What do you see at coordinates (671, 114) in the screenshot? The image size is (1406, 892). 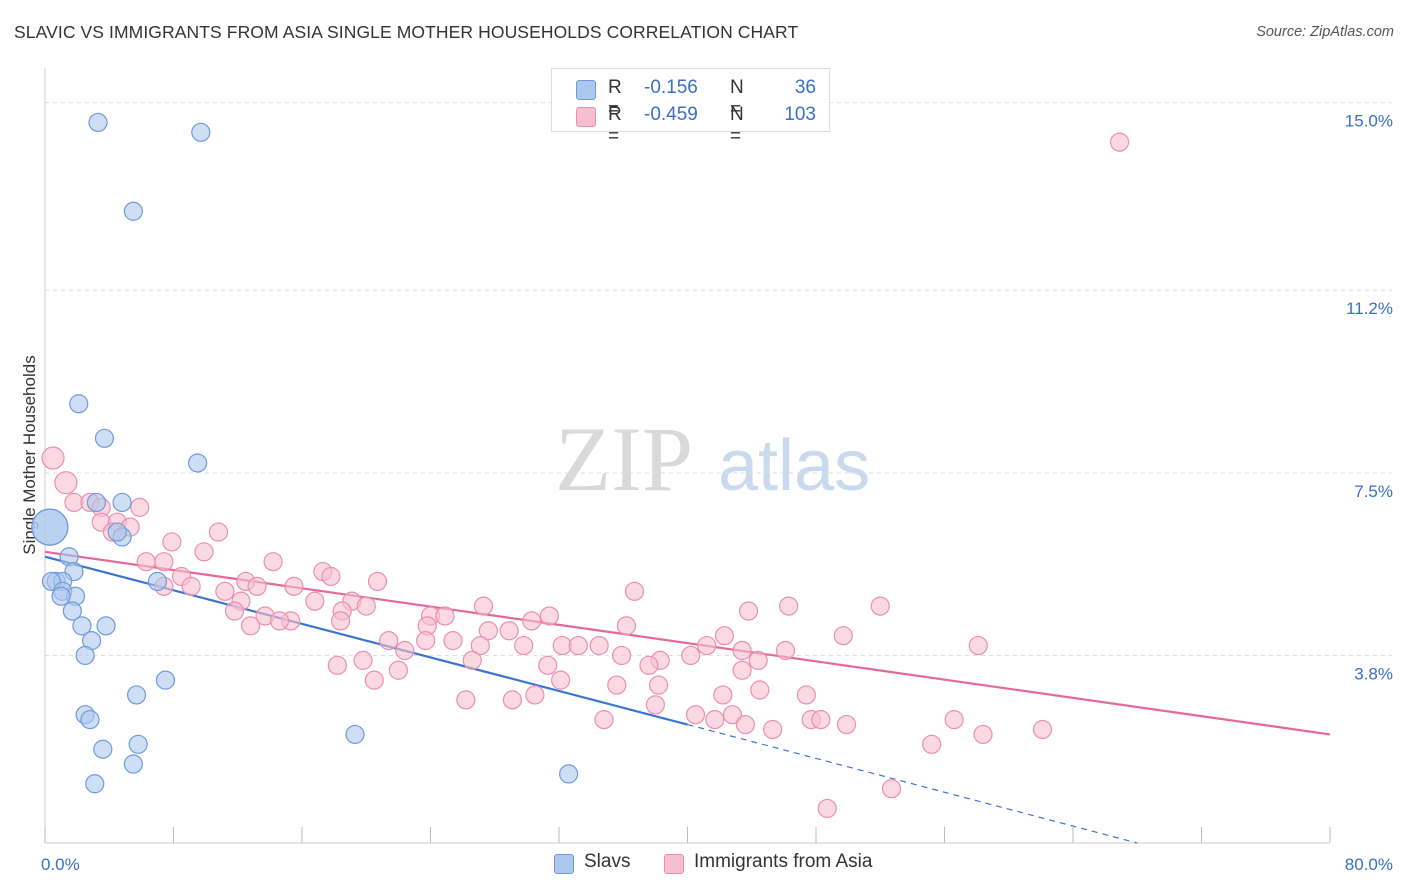 I see `asia-r-value: -0.459` at bounding box center [671, 114].